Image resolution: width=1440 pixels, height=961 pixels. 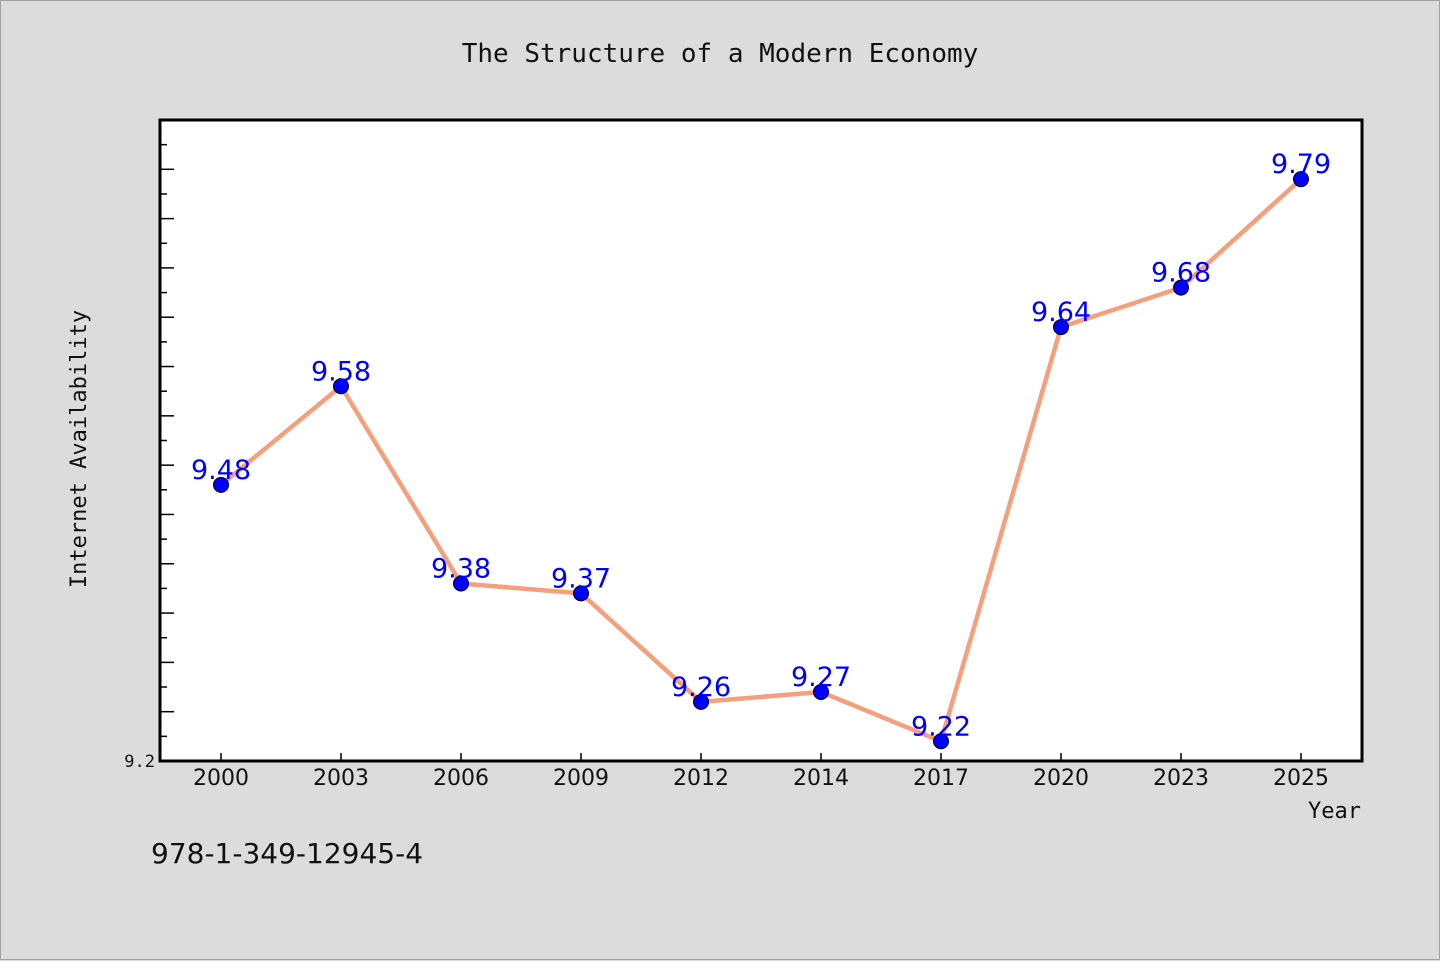 What do you see at coordinates (221, 470) in the screenshot?
I see `data-label: 9.48` at bounding box center [221, 470].